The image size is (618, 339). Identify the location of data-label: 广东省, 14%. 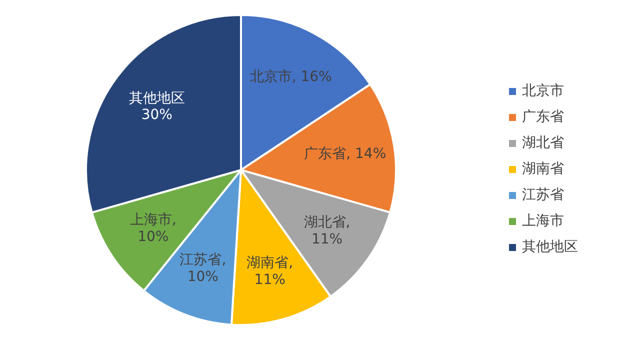
(345, 154).